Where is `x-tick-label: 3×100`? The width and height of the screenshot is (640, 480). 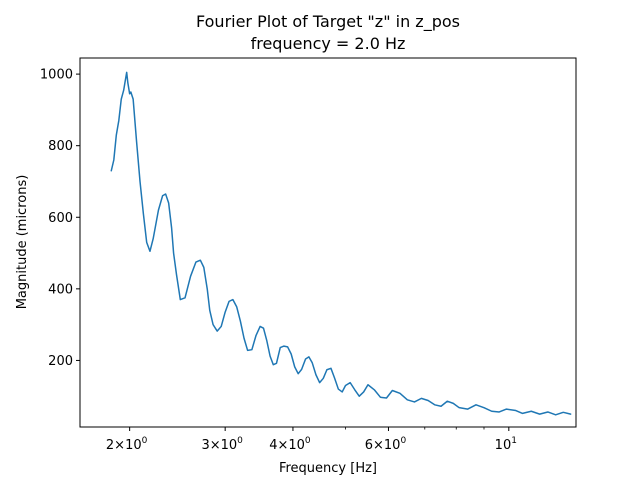
x-tick-label: 3×100 is located at coordinates (222, 444).